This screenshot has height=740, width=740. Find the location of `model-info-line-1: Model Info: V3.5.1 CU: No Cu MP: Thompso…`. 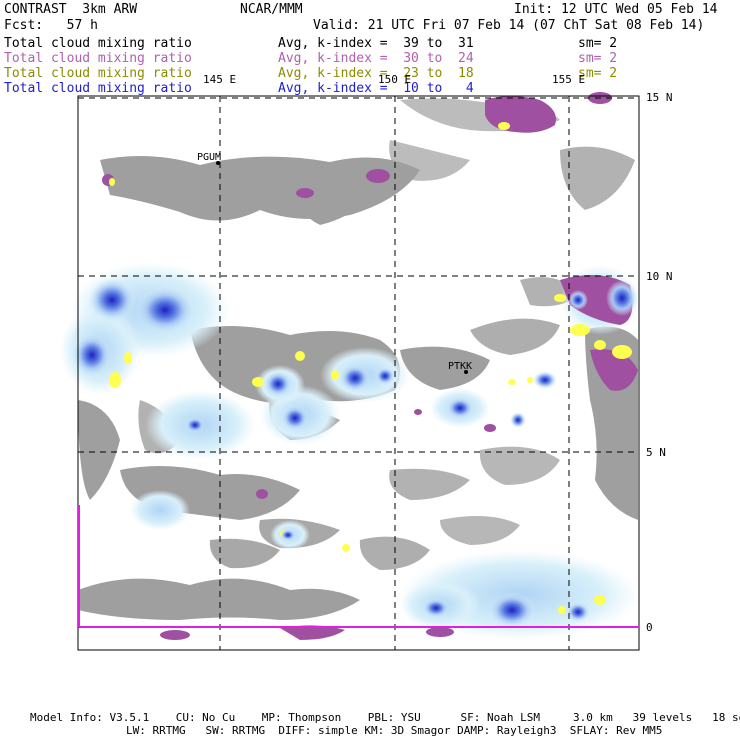

model-info-line-1: Model Info: V3.5.1 CU: No Cu MP: Thompso… is located at coordinates (385, 717).